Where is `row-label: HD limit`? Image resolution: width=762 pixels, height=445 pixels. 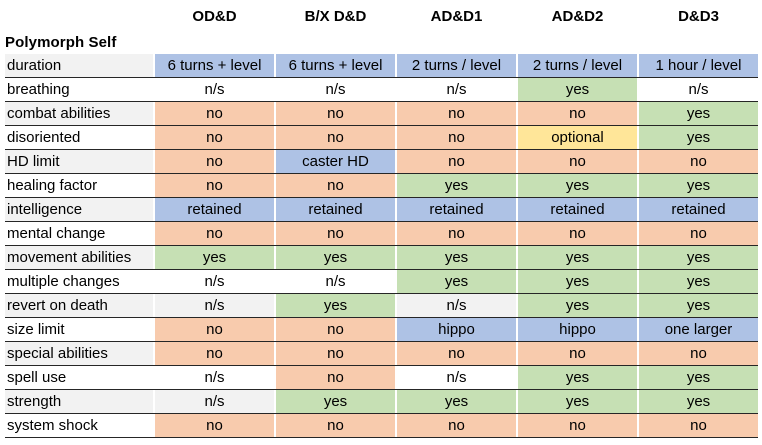
row-label: HD limit is located at coordinates (79, 161).